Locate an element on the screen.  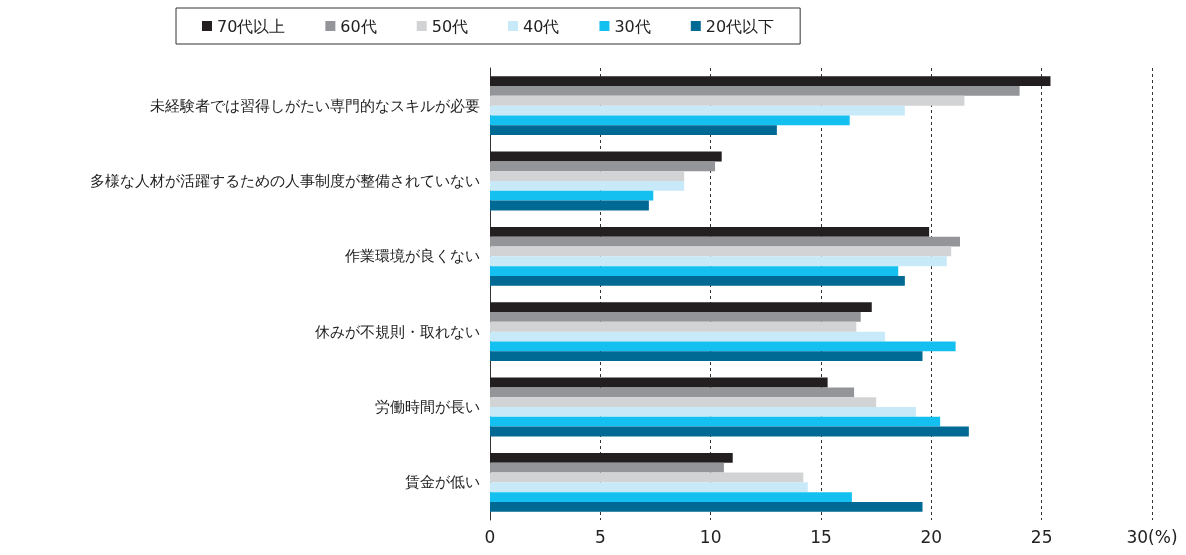
legend-label: 70代以上 is located at coordinates (251, 26).